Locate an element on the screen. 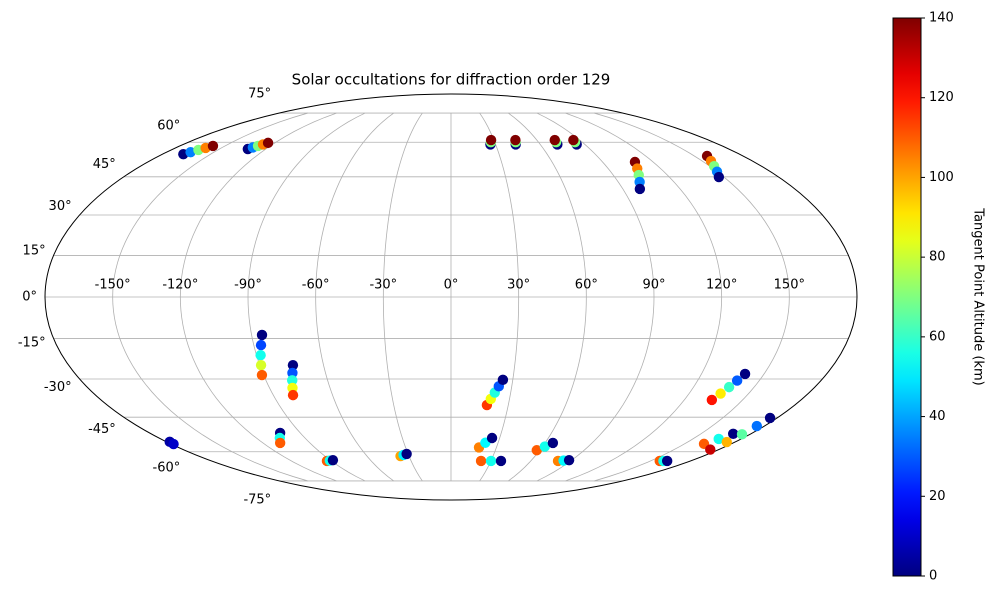  x-tick-label: -30° is located at coordinates (383, 285).